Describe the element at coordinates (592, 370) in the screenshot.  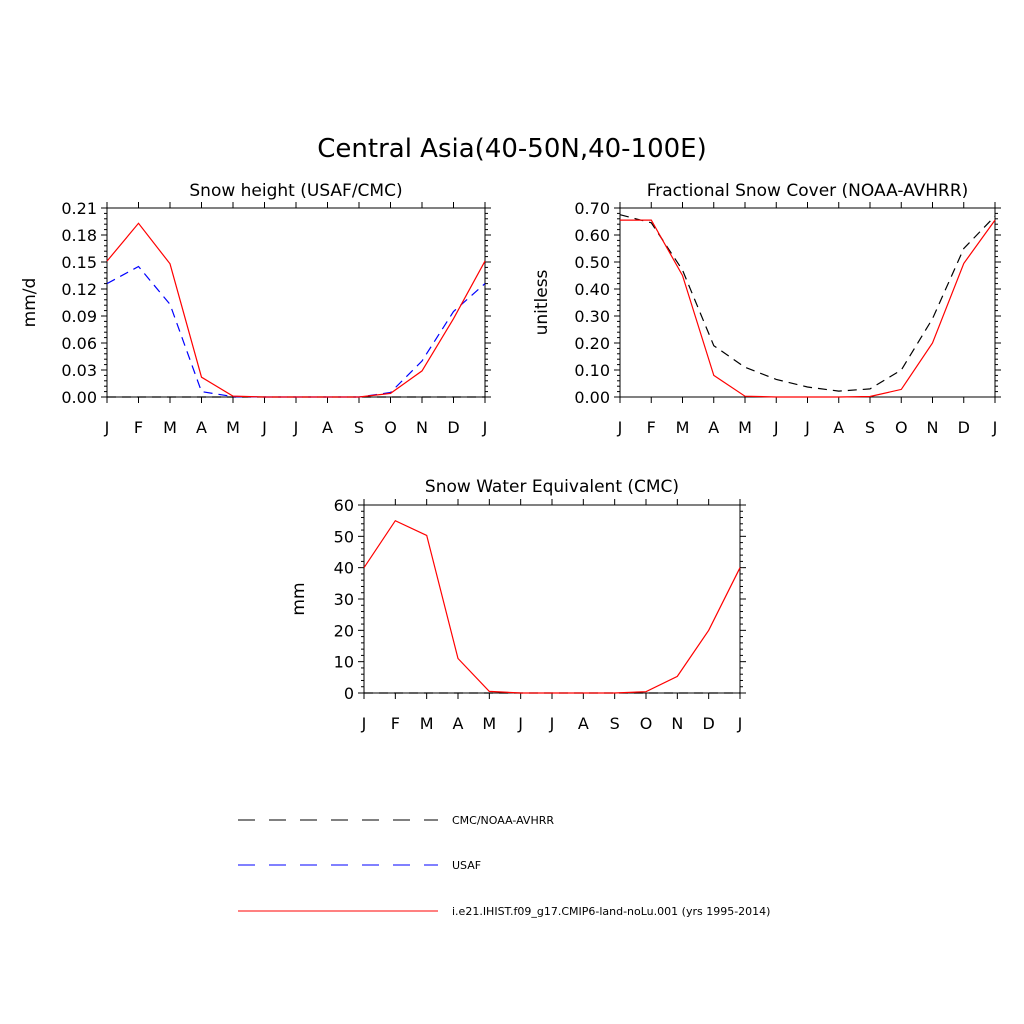
I see `y-tick-label: 0.10` at that location.